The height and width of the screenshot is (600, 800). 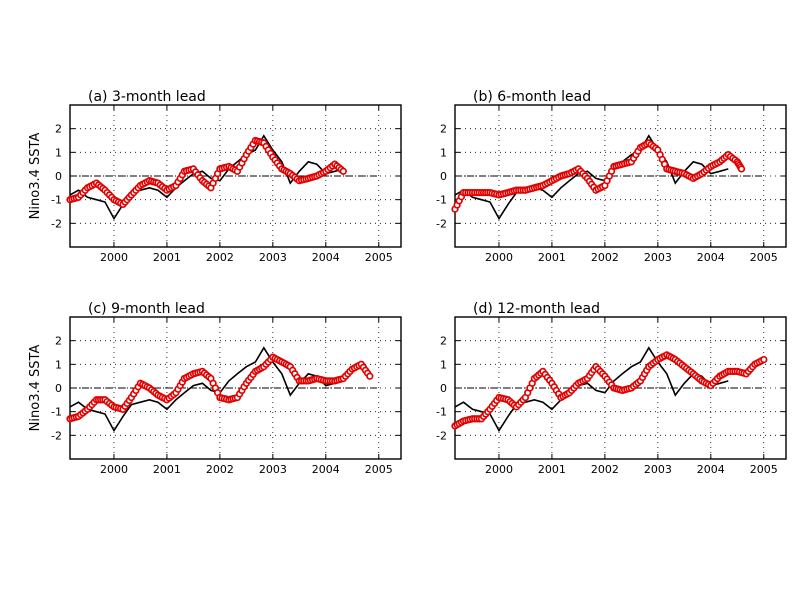 What do you see at coordinates (146, 309) in the screenshot?
I see `panel-title: (c) 9-month lead` at bounding box center [146, 309].